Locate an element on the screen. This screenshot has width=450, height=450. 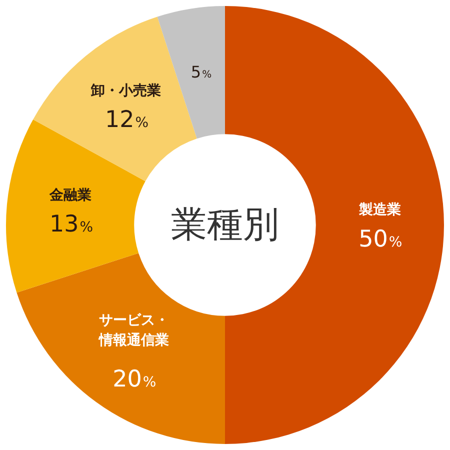
data-label: 13% is located at coordinates (71, 225).